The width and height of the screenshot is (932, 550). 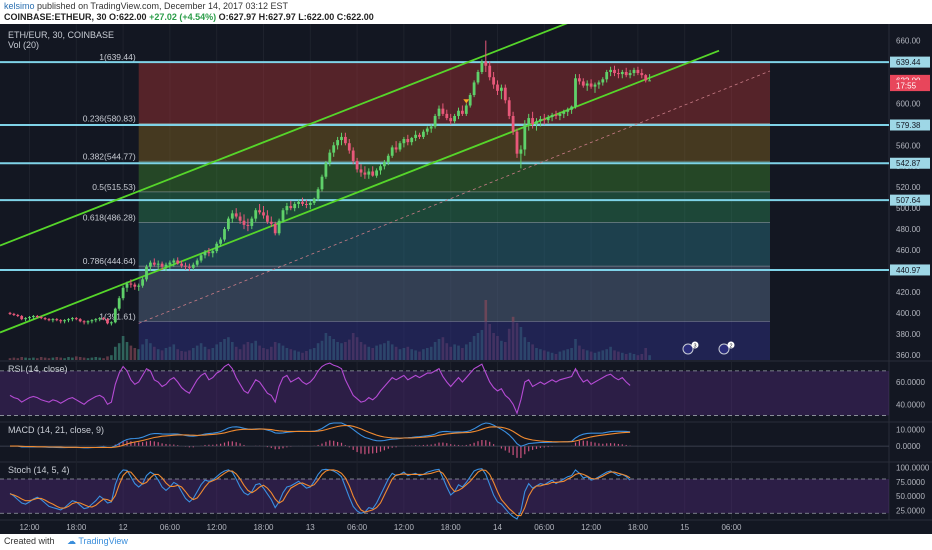 What do you see at coordinates (320, 436) in the screenshot?
I see `macd-signal-line` at bounding box center [320, 436].